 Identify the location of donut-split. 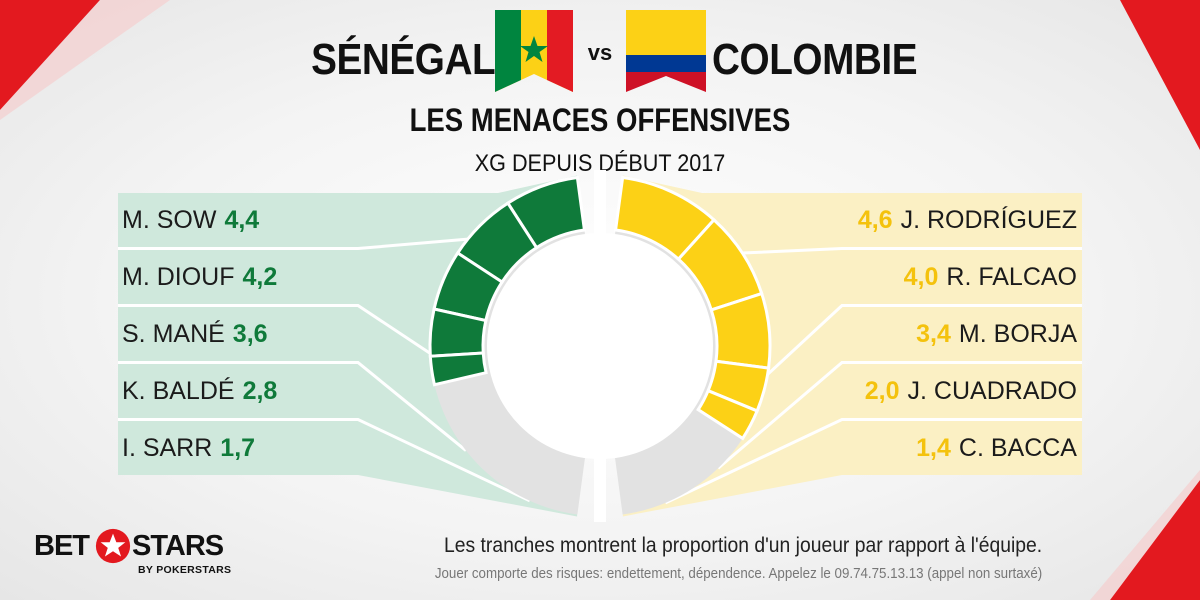
(600, 346).